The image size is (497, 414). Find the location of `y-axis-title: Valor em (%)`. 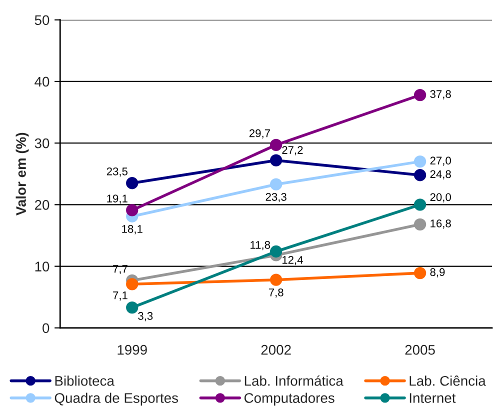

y-axis-title: Valor em (%) is located at coordinates (22, 174).